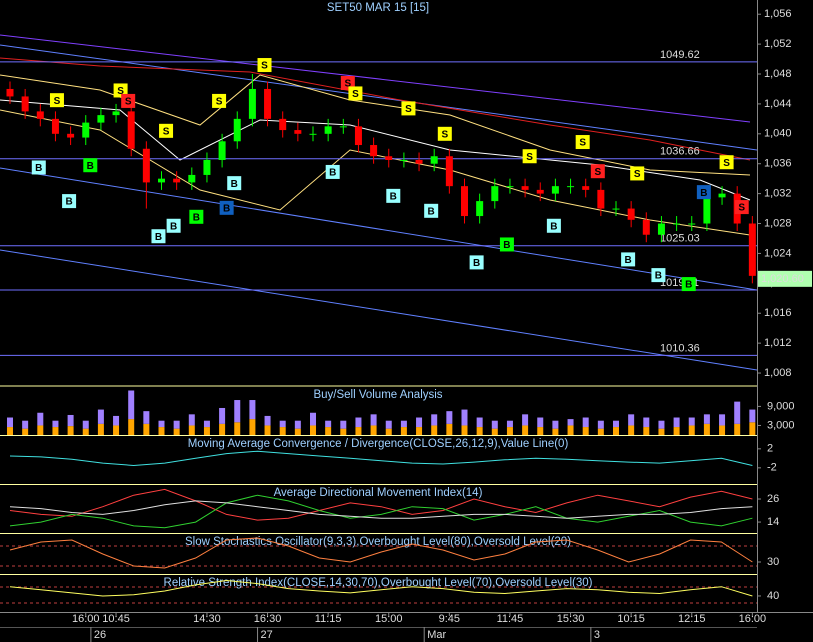 This screenshot has height=642, width=813. What do you see at coordinates (778, 194) in the screenshot?
I see `y-tick-label: 1,032` at bounding box center [778, 194].